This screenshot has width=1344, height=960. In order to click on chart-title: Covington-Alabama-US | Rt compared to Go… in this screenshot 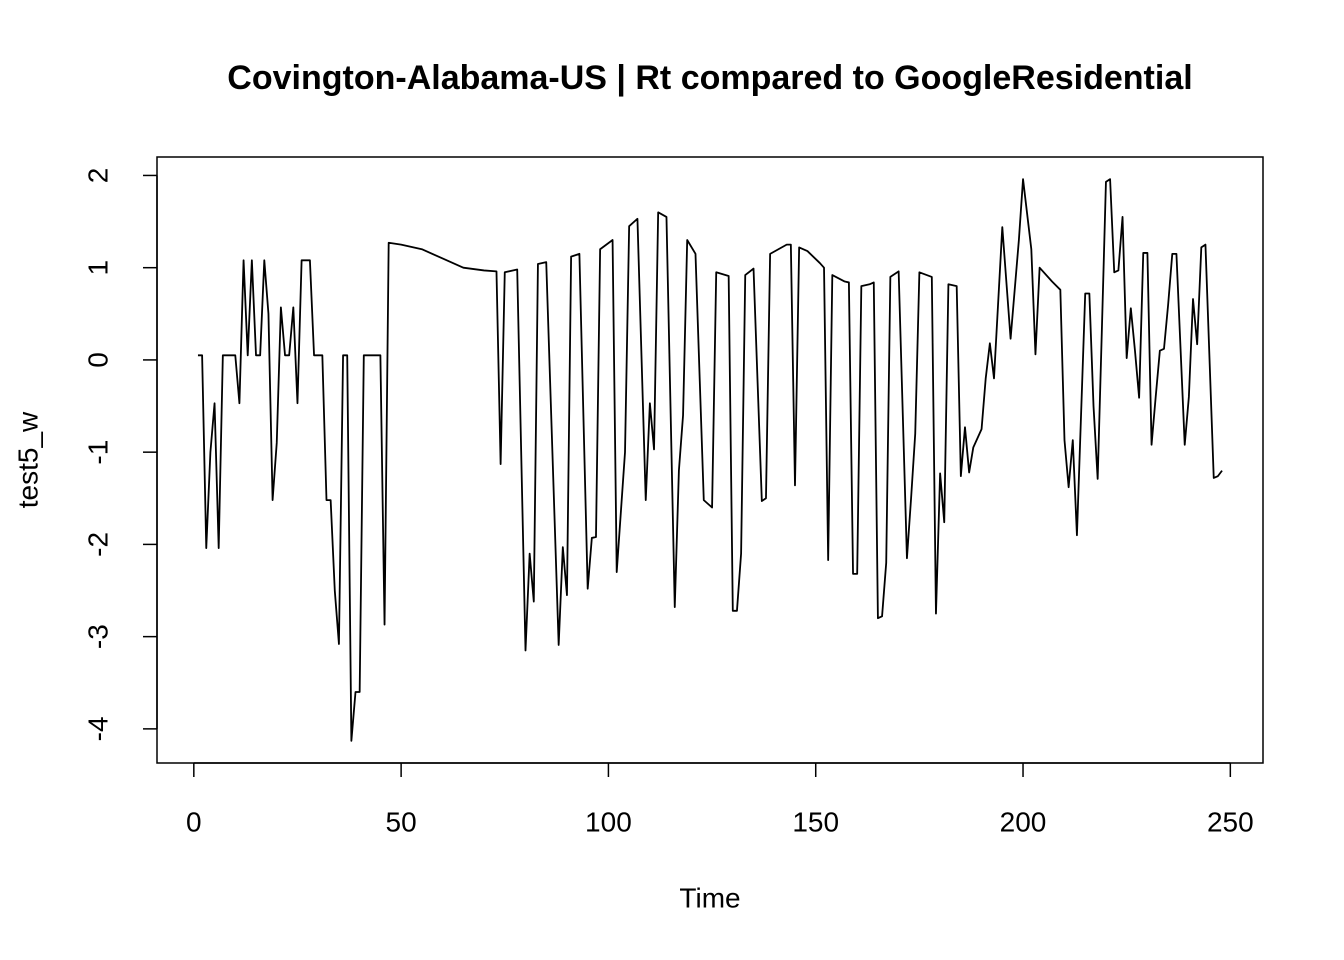, I will do `click(709, 78)`.